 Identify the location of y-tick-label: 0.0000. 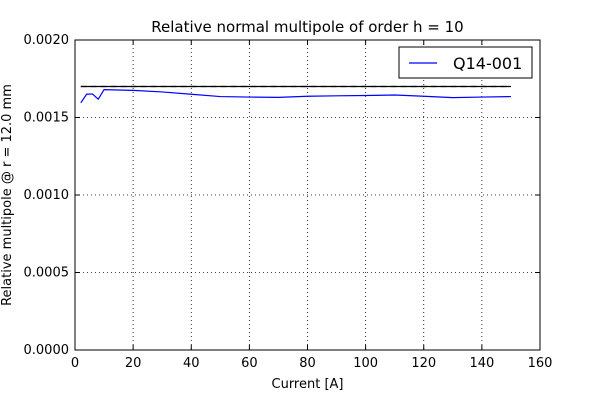
(47, 350).